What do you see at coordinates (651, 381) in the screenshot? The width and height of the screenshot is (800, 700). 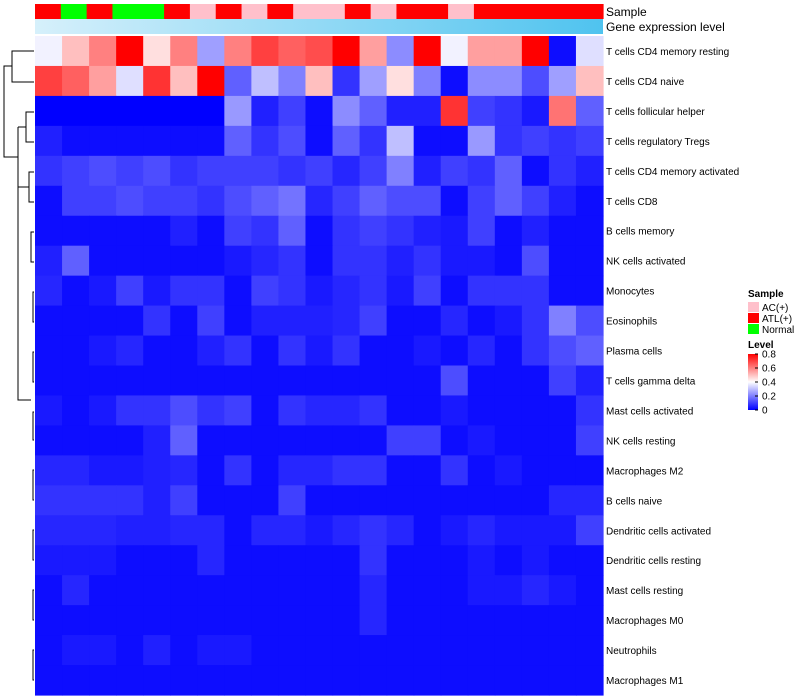 I see `row-label: T cells gamma delta` at bounding box center [651, 381].